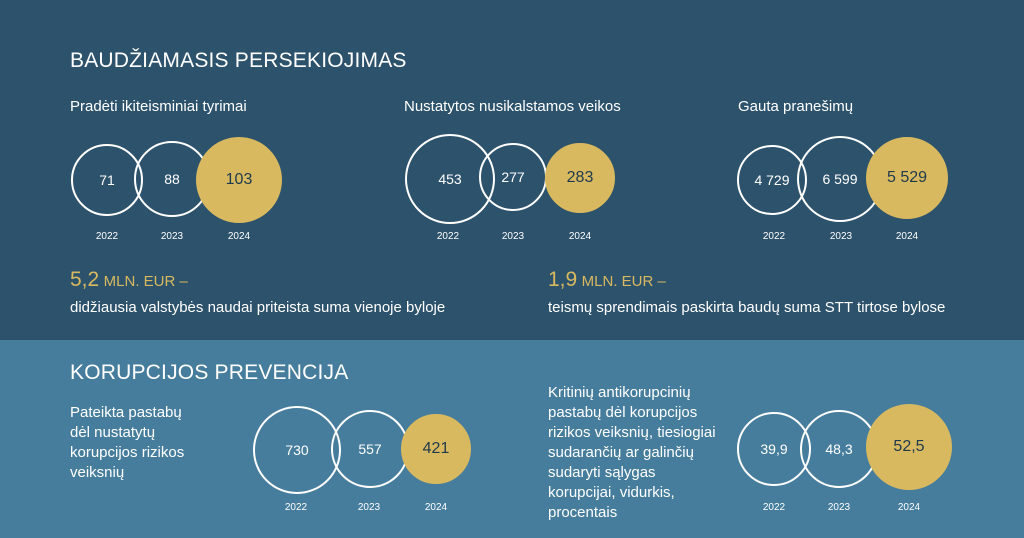  I want to click on investigations-year-2023: 2023, so click(172, 236).